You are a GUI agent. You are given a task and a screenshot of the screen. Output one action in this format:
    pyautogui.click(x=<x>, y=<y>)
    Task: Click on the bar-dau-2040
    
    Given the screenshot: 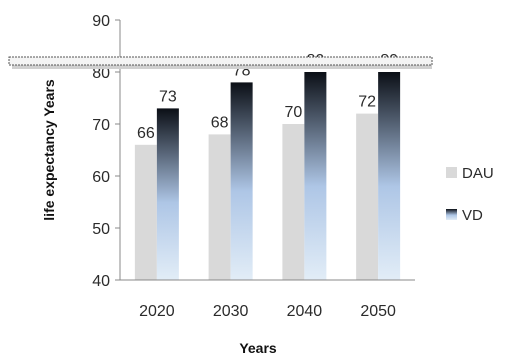 What is the action you would take?
    pyautogui.click(x=293, y=202)
    